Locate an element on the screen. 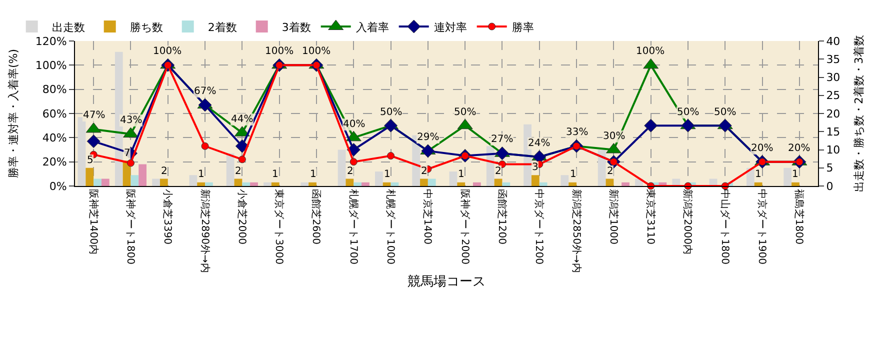 Image resolution: width=879 pixels, height=339 pixels. y2-tick-label: 5 is located at coordinates (830, 168).